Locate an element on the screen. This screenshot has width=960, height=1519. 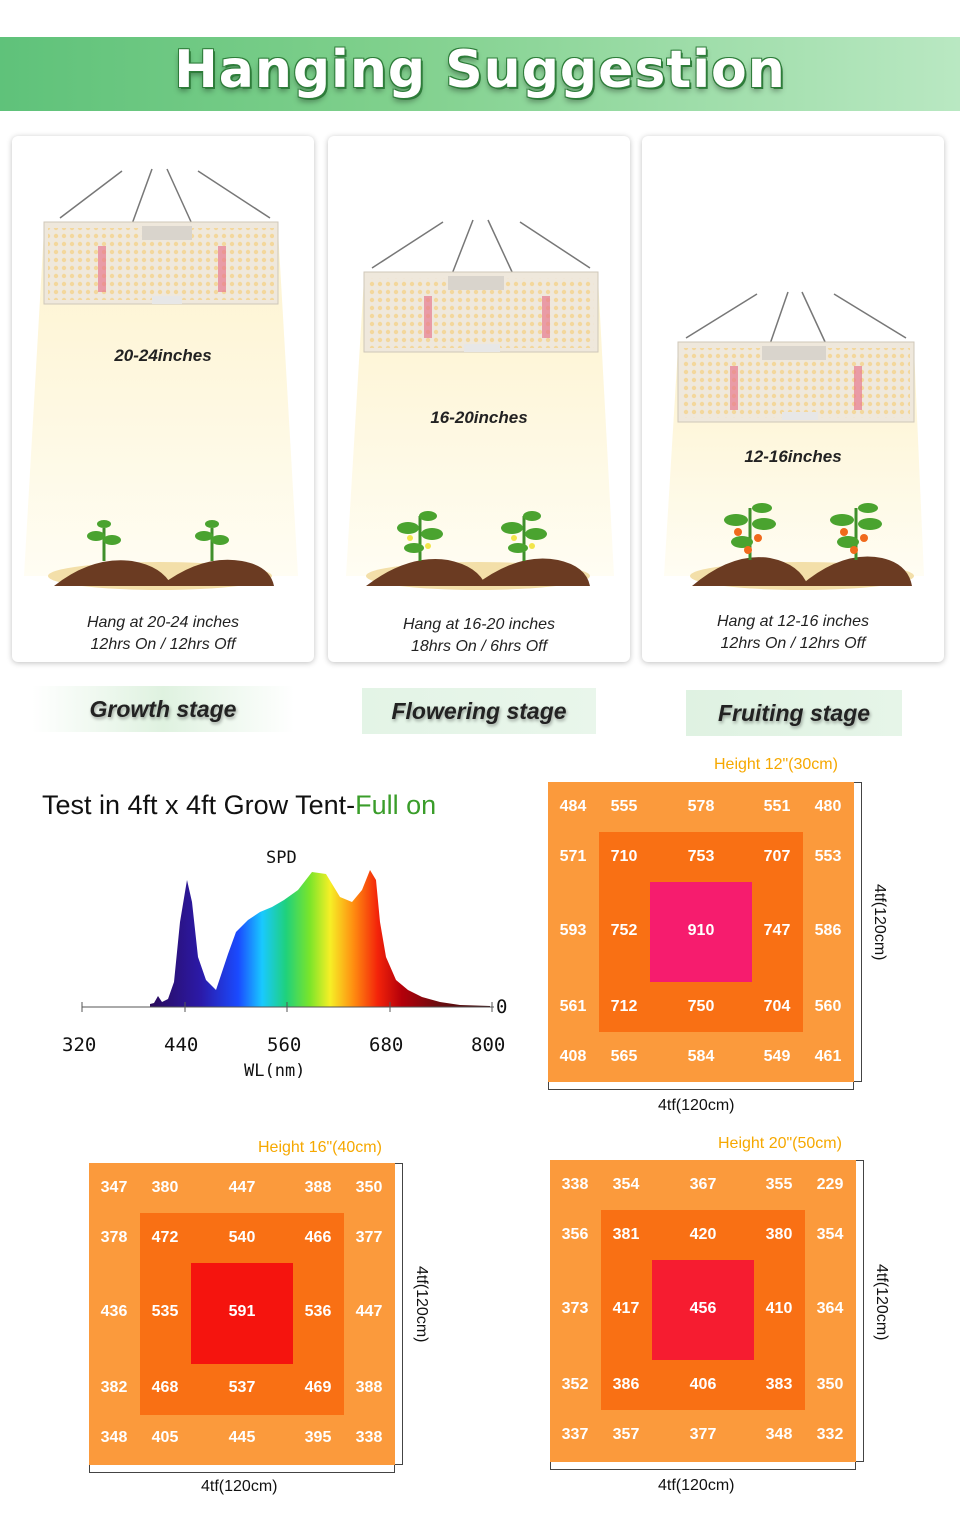
hang-distance: 20-24inches is located at coordinates (163, 355).